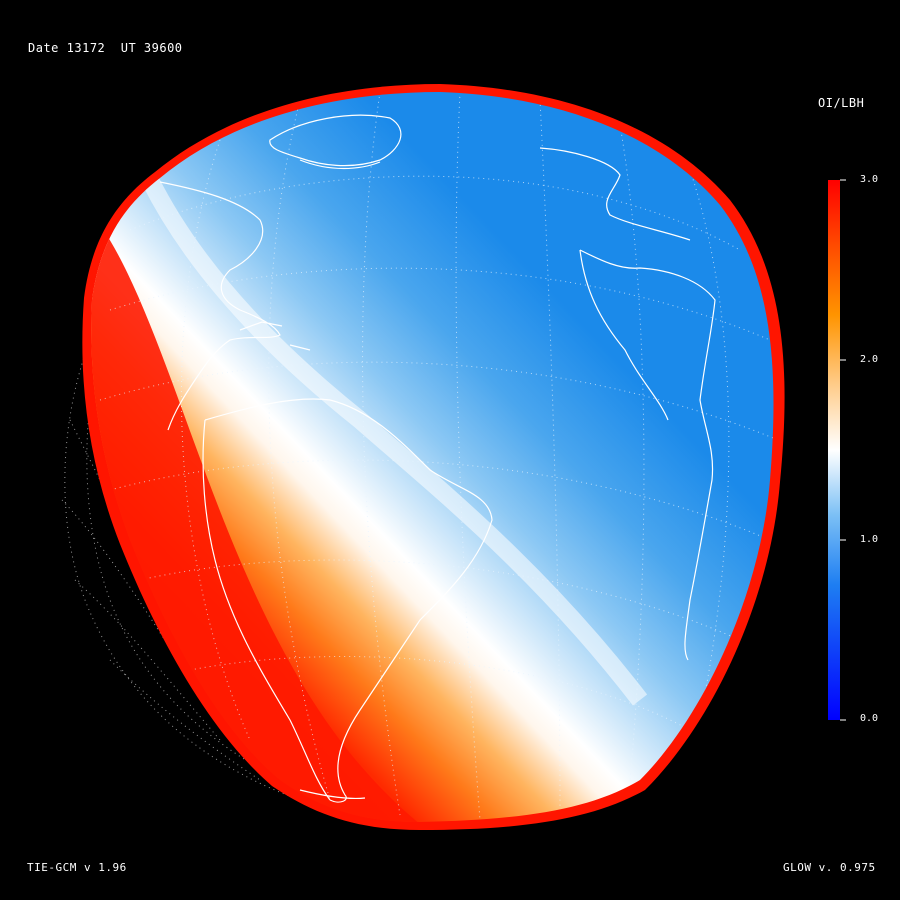  Describe the element at coordinates (869, 359) in the screenshot. I see `colorbar-tick-label-2: 2.0` at that location.